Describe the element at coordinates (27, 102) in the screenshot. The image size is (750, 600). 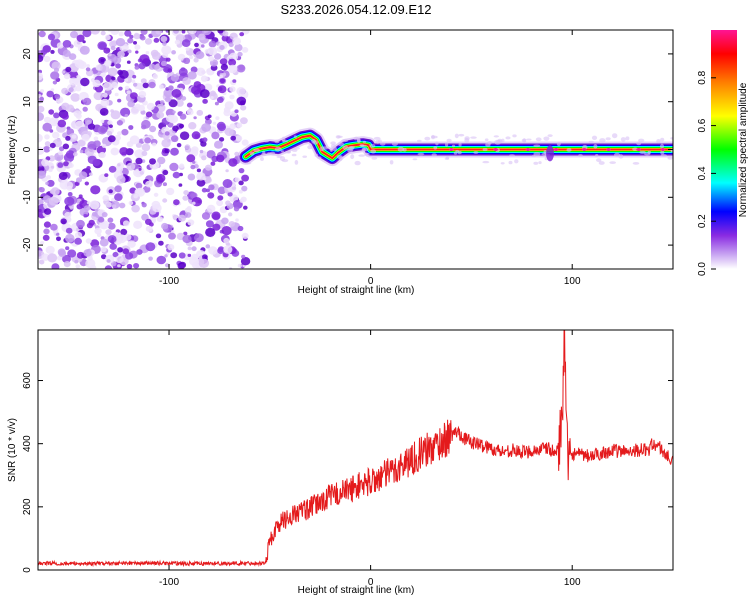
I see `y-tick-label: 10` at that location.